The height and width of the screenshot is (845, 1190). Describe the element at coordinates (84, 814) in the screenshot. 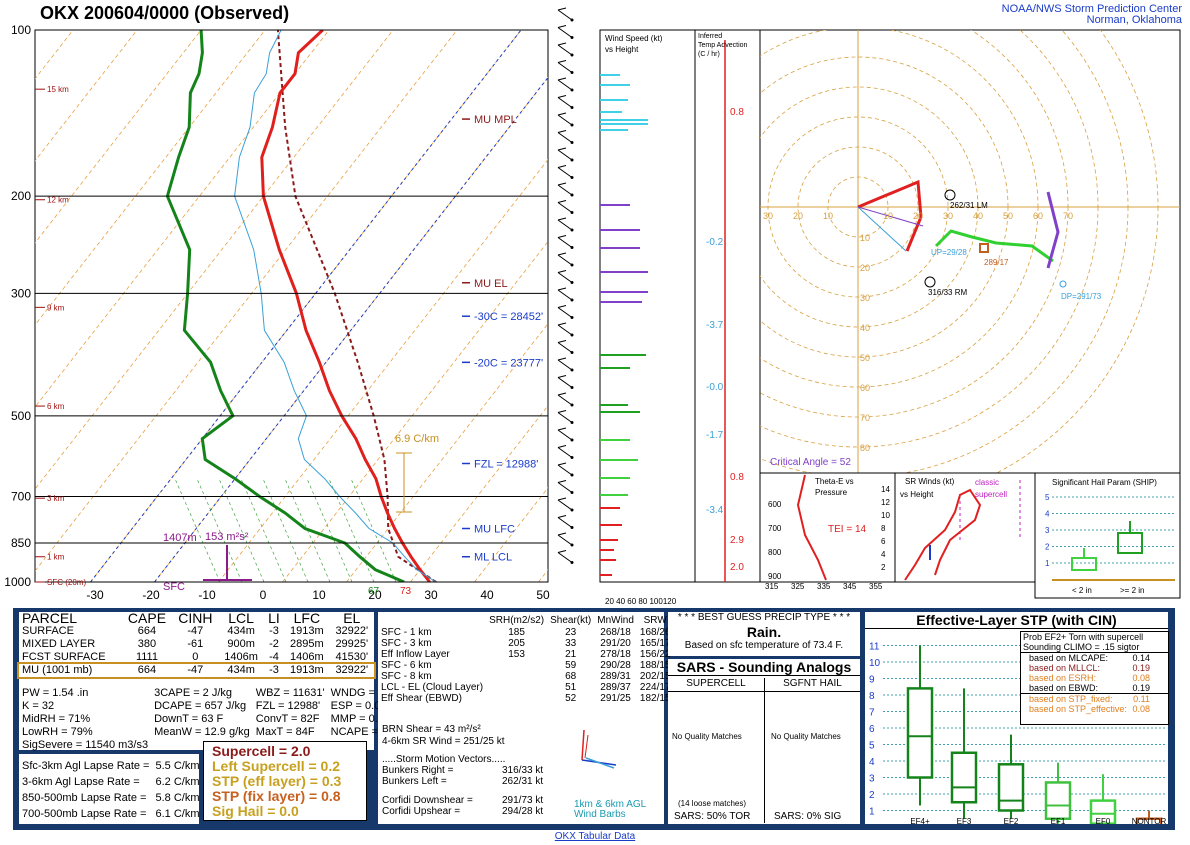

I see `lapse-cell: 700-500mb Lapse Rate =` at that location.